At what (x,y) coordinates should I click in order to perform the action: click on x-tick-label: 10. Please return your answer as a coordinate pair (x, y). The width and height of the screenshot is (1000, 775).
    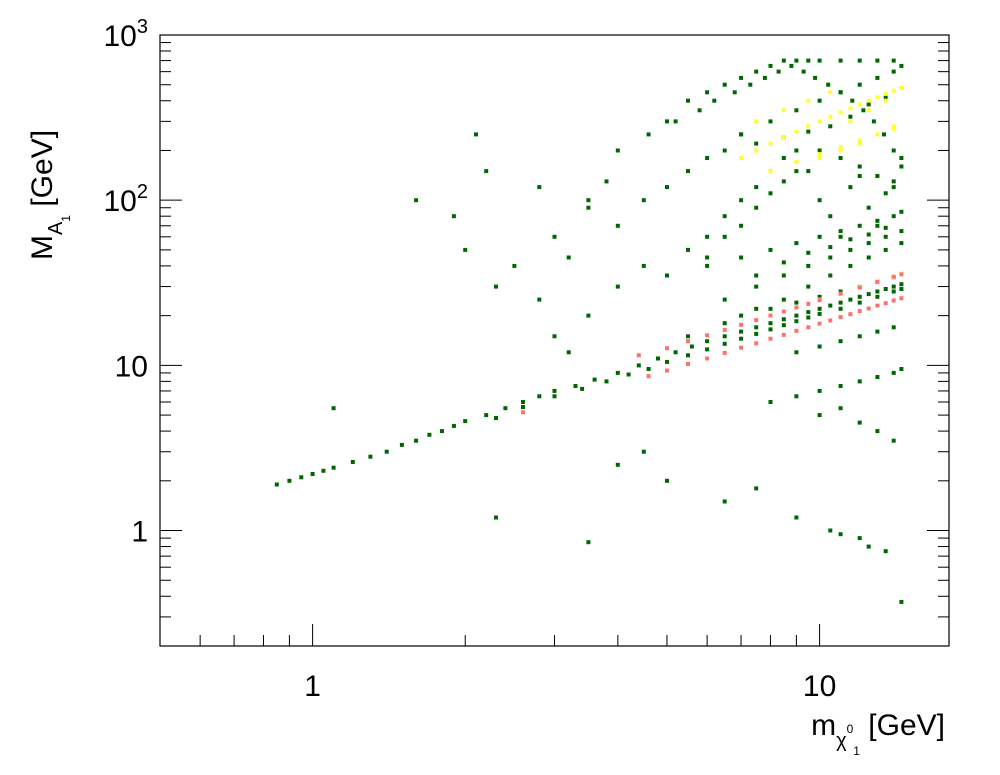
    Looking at the image, I should click on (819, 686).